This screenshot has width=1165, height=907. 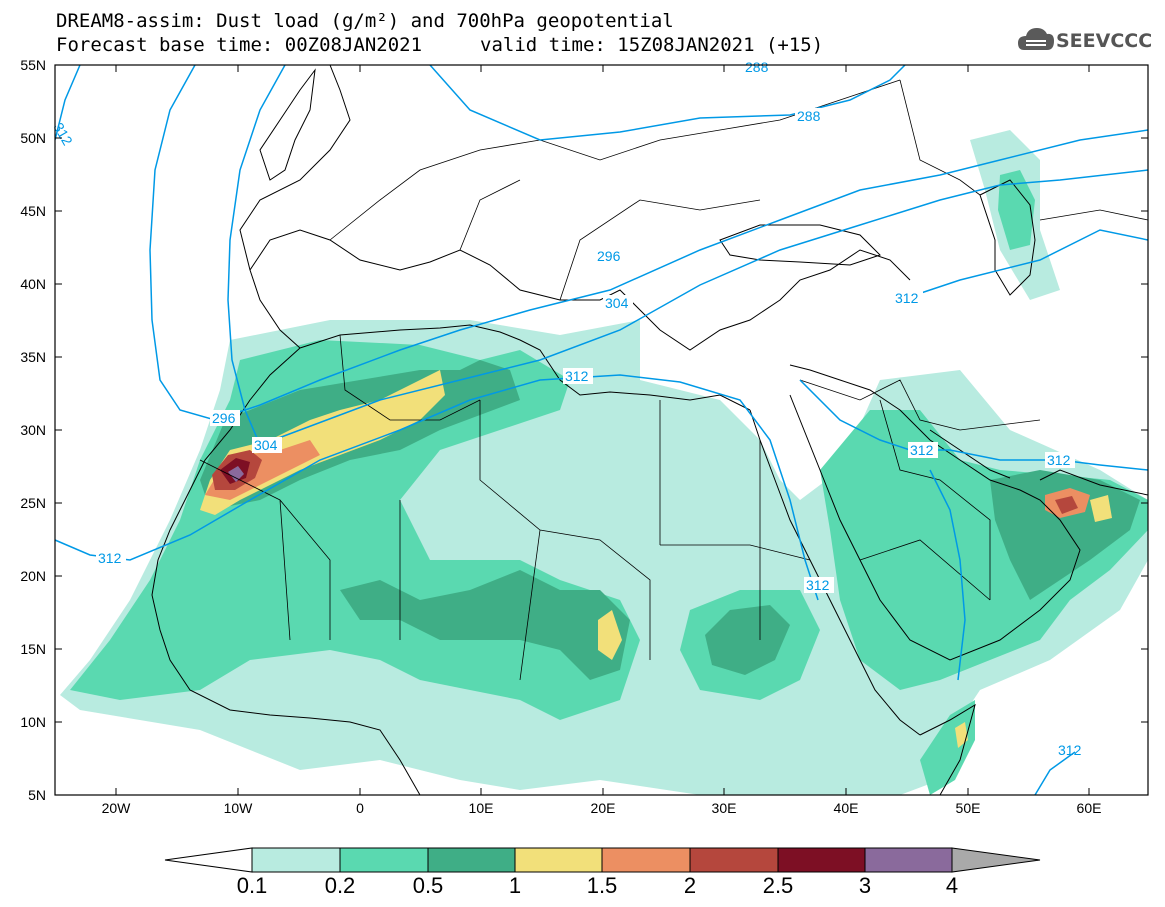 I want to click on dust-band-0.5-east, so click(x=747, y=640).